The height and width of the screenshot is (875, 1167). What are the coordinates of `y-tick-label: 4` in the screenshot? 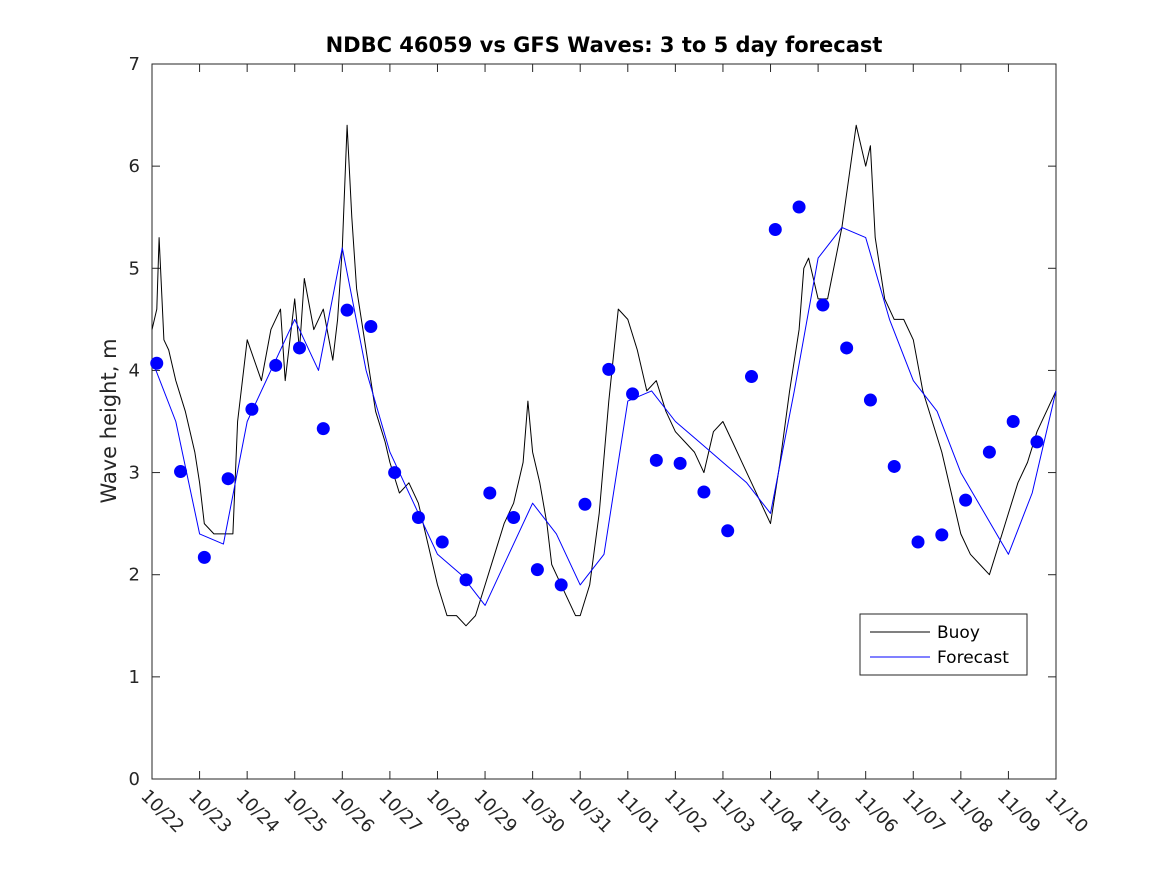 It's located at (134, 370).